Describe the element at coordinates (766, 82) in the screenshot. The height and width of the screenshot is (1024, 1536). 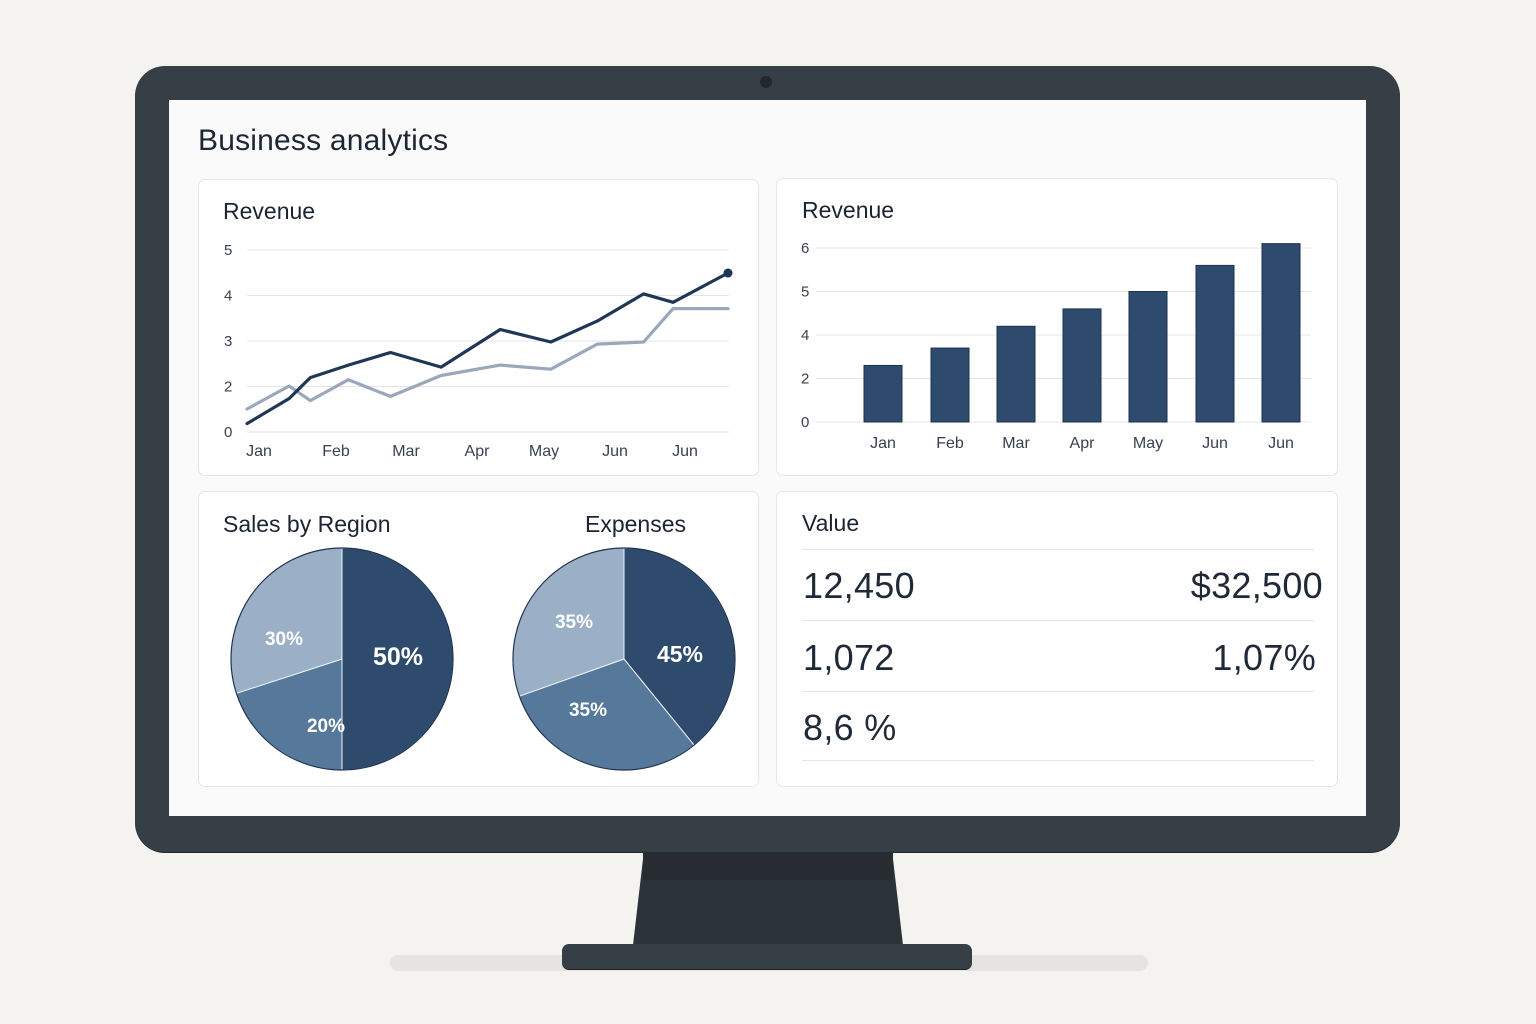
I see `webcam-icon` at that location.